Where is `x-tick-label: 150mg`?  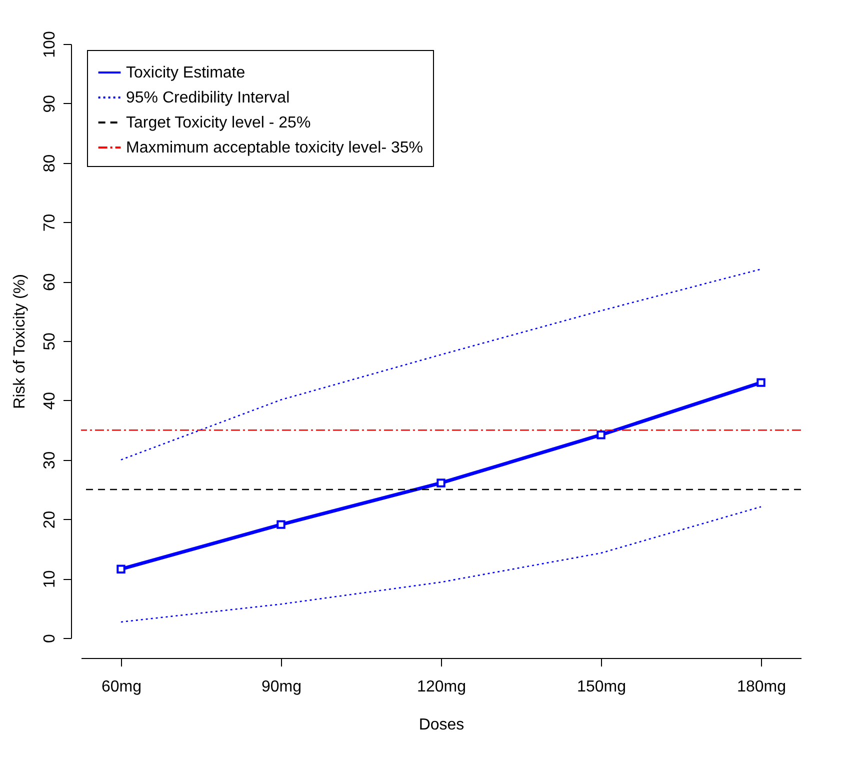 x-tick-label: 150mg is located at coordinates (601, 687).